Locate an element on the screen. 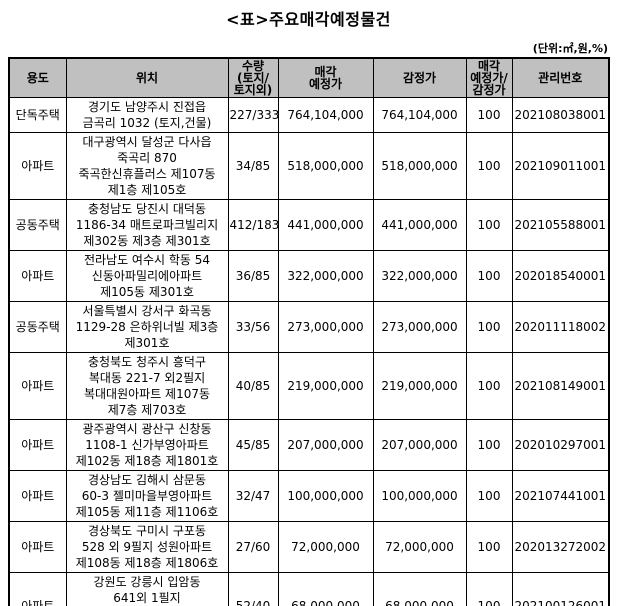 This screenshot has height=606, width=617. cell-management-no: 202107441001 is located at coordinates (560, 496).